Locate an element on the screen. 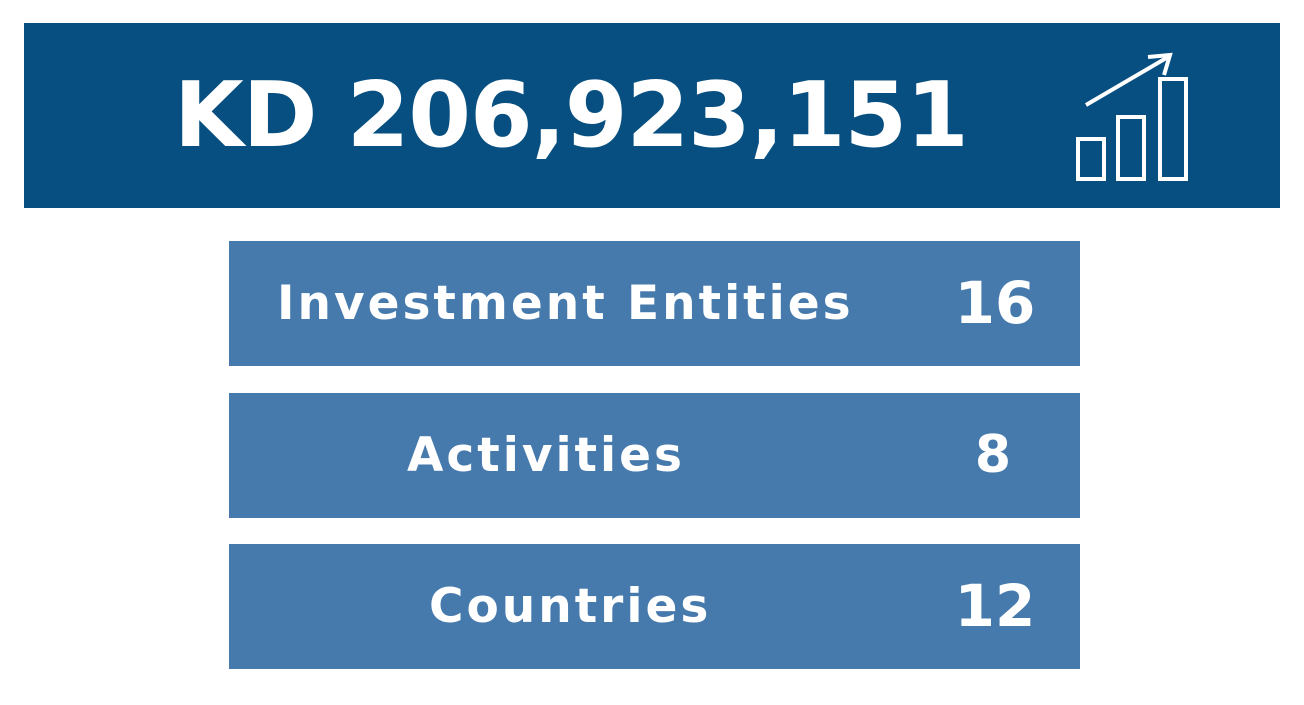 This screenshot has height=705, width=1304. stat-row-countries: Countries 12 is located at coordinates (654, 606).